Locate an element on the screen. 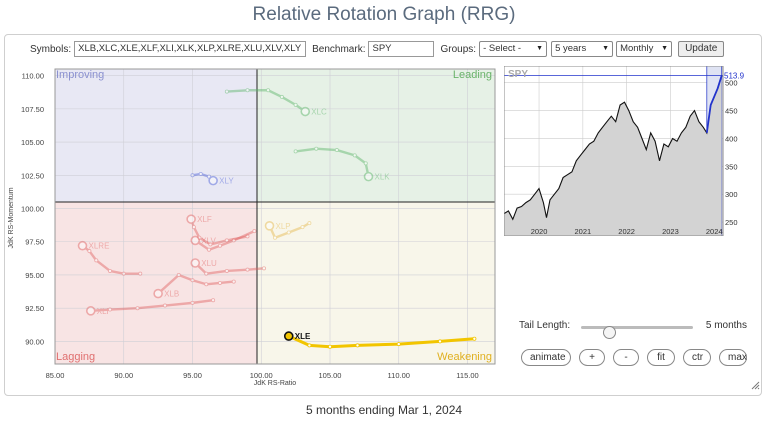  series-xlp: XLP is located at coordinates (288, 230).